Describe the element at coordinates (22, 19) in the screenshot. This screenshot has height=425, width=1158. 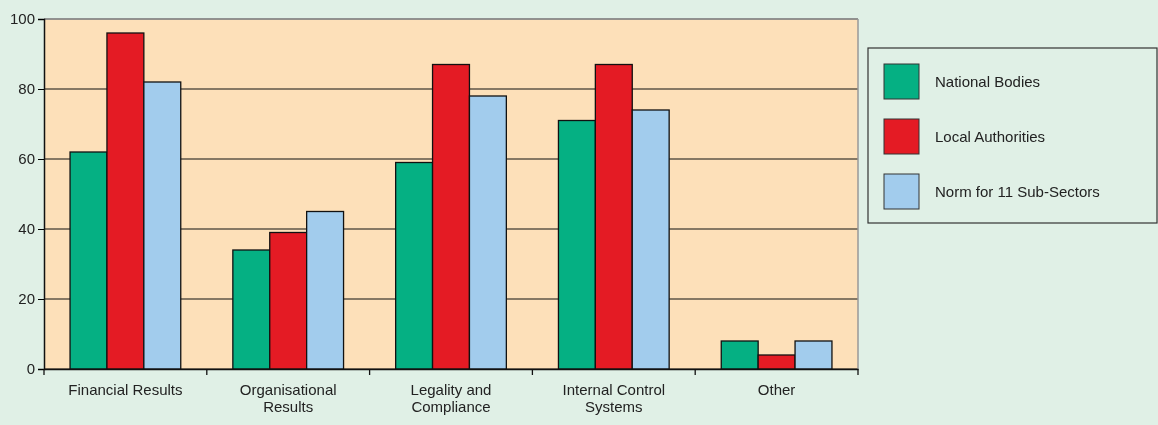
I see `y-tick-label: 100` at that location.